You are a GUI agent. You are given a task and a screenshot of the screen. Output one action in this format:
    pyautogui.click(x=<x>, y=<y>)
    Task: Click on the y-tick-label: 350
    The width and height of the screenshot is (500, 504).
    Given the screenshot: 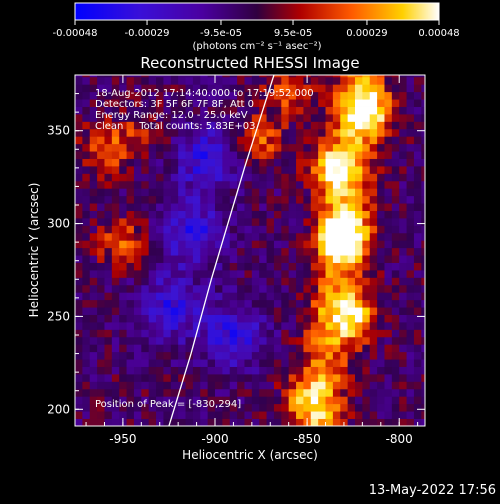 What is the action you would take?
    pyautogui.click(x=58, y=131)
    